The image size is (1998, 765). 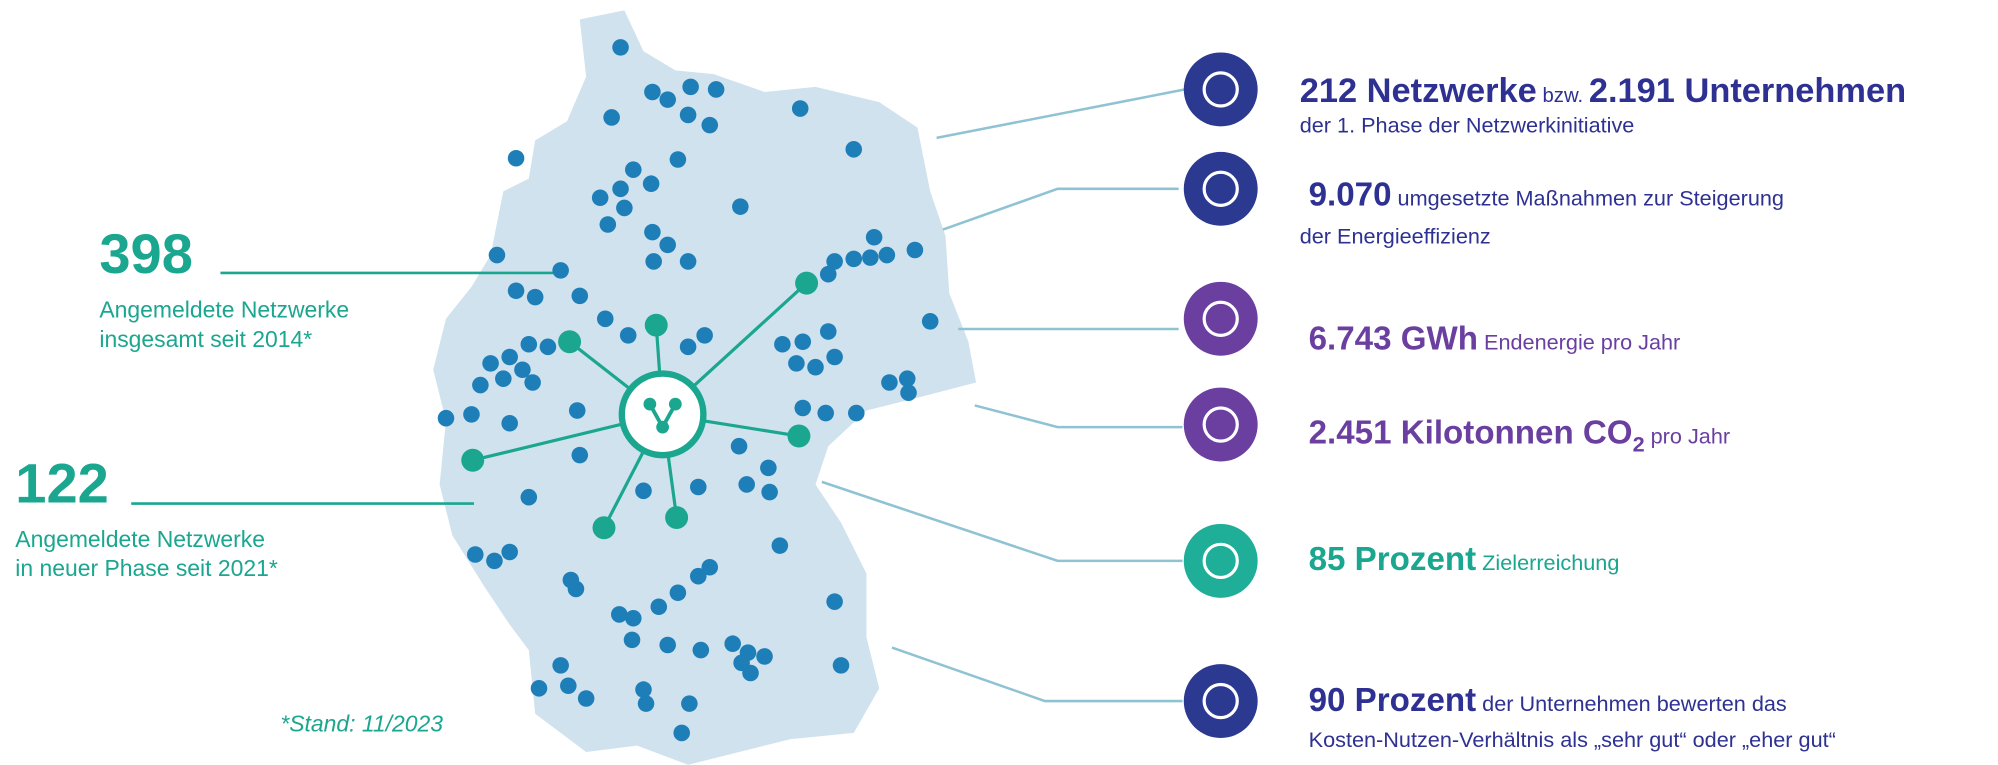 What do you see at coordinates (1467, 125) in the screenshot?
I see `item-text: der 1. Phase der Netzwerkinitiative` at bounding box center [1467, 125].